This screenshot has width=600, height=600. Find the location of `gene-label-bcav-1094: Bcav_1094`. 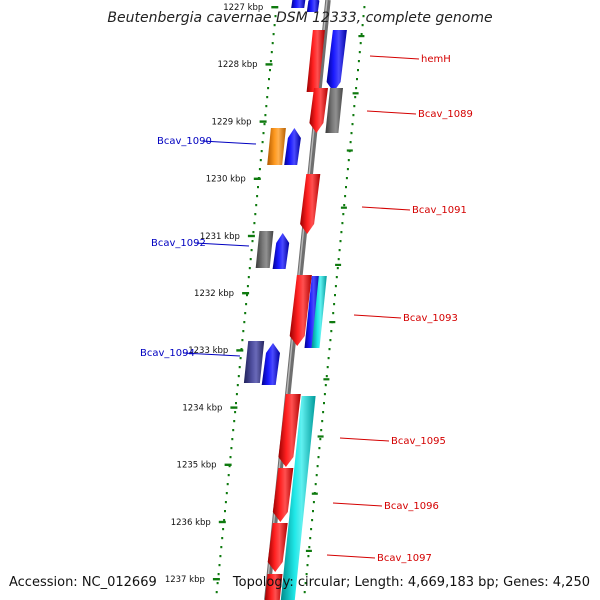

gene-label-bcav-1094: Bcav_1094 is located at coordinates (167, 353).